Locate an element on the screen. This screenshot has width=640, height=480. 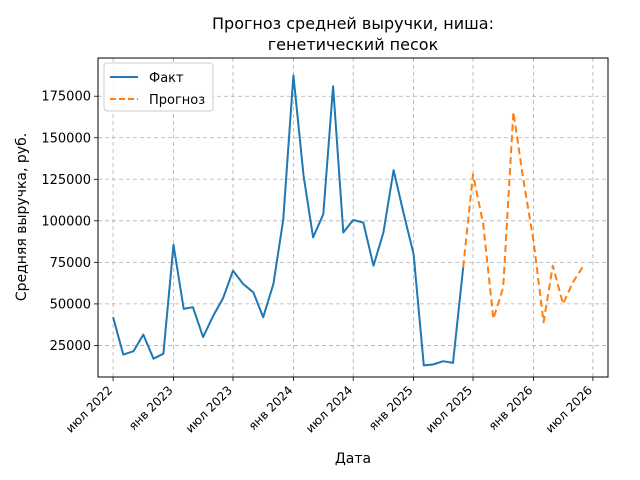
y-tick-label: 75000 is located at coordinates (70, 263).